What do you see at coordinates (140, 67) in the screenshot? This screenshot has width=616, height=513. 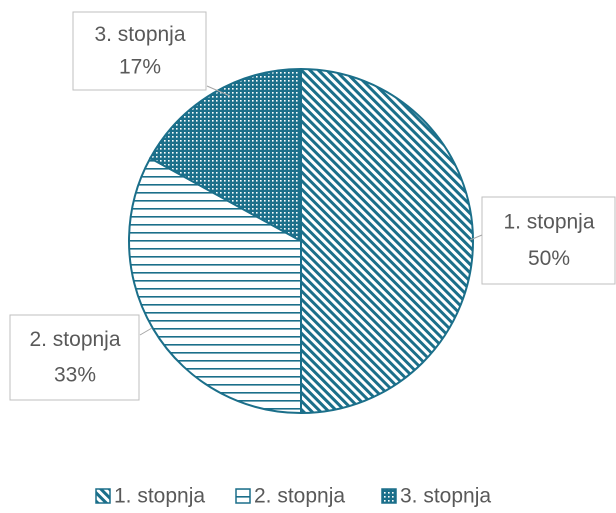 I see `data-label-value: 17%` at bounding box center [140, 67].